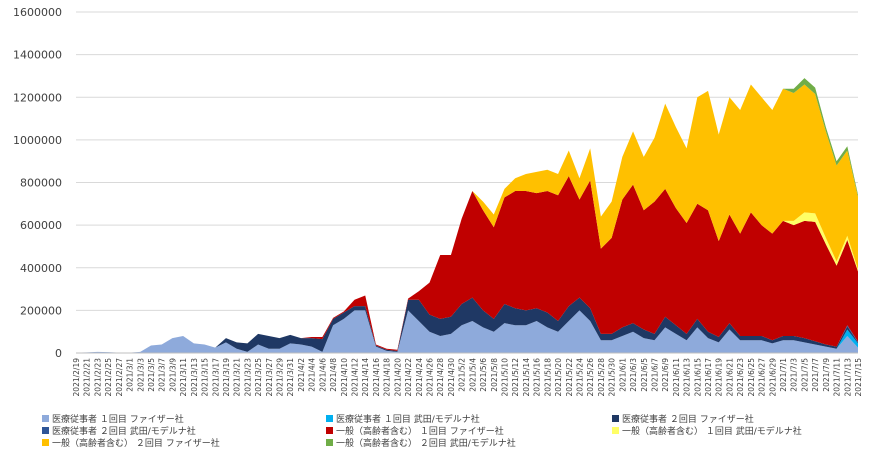 This screenshot has width=873, height=462. I want to click on x-tick-label: 2021/2/21, so click(87, 377).